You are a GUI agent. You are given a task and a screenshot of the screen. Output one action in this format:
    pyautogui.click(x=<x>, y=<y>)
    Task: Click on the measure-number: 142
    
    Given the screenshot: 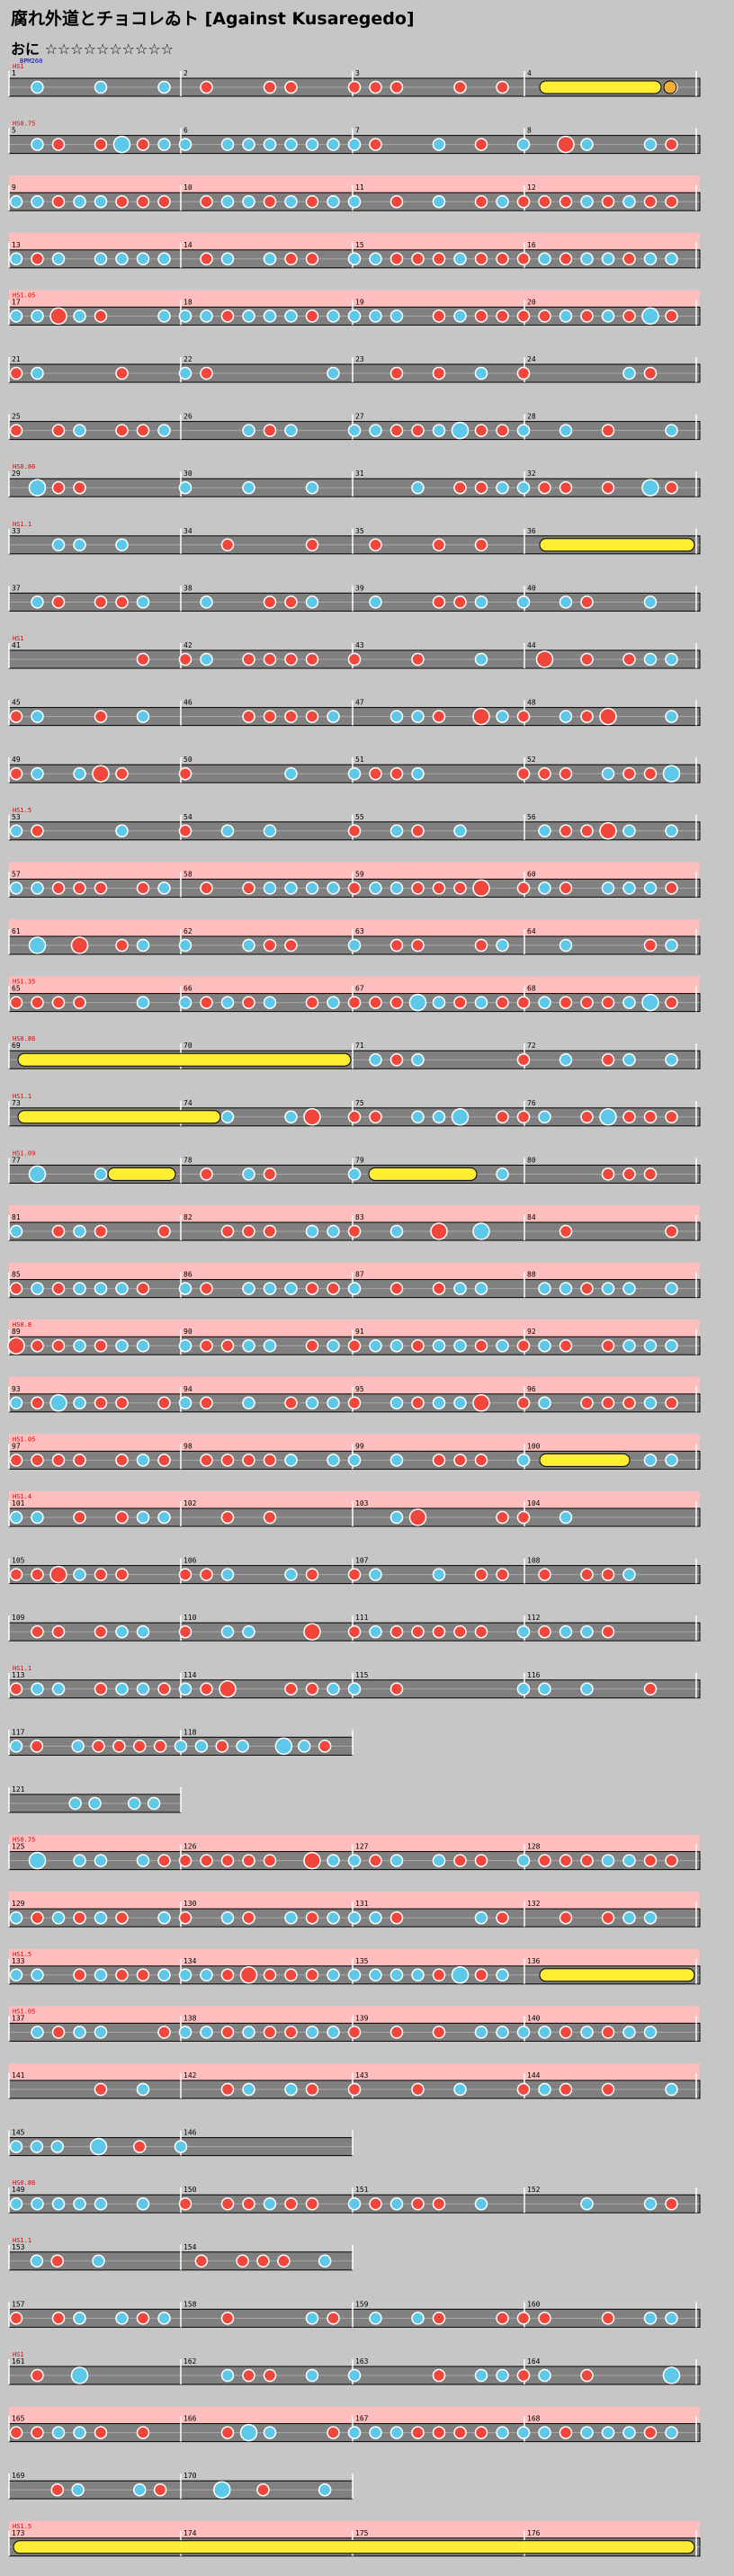 What is the action you would take?
    pyautogui.click(x=190, y=2075)
    